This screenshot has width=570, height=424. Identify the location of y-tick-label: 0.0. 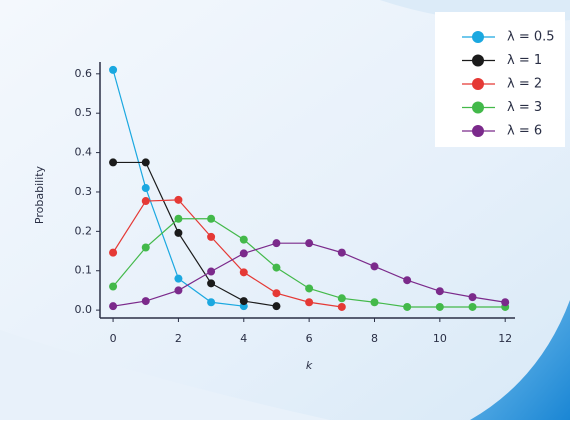
(84, 309).